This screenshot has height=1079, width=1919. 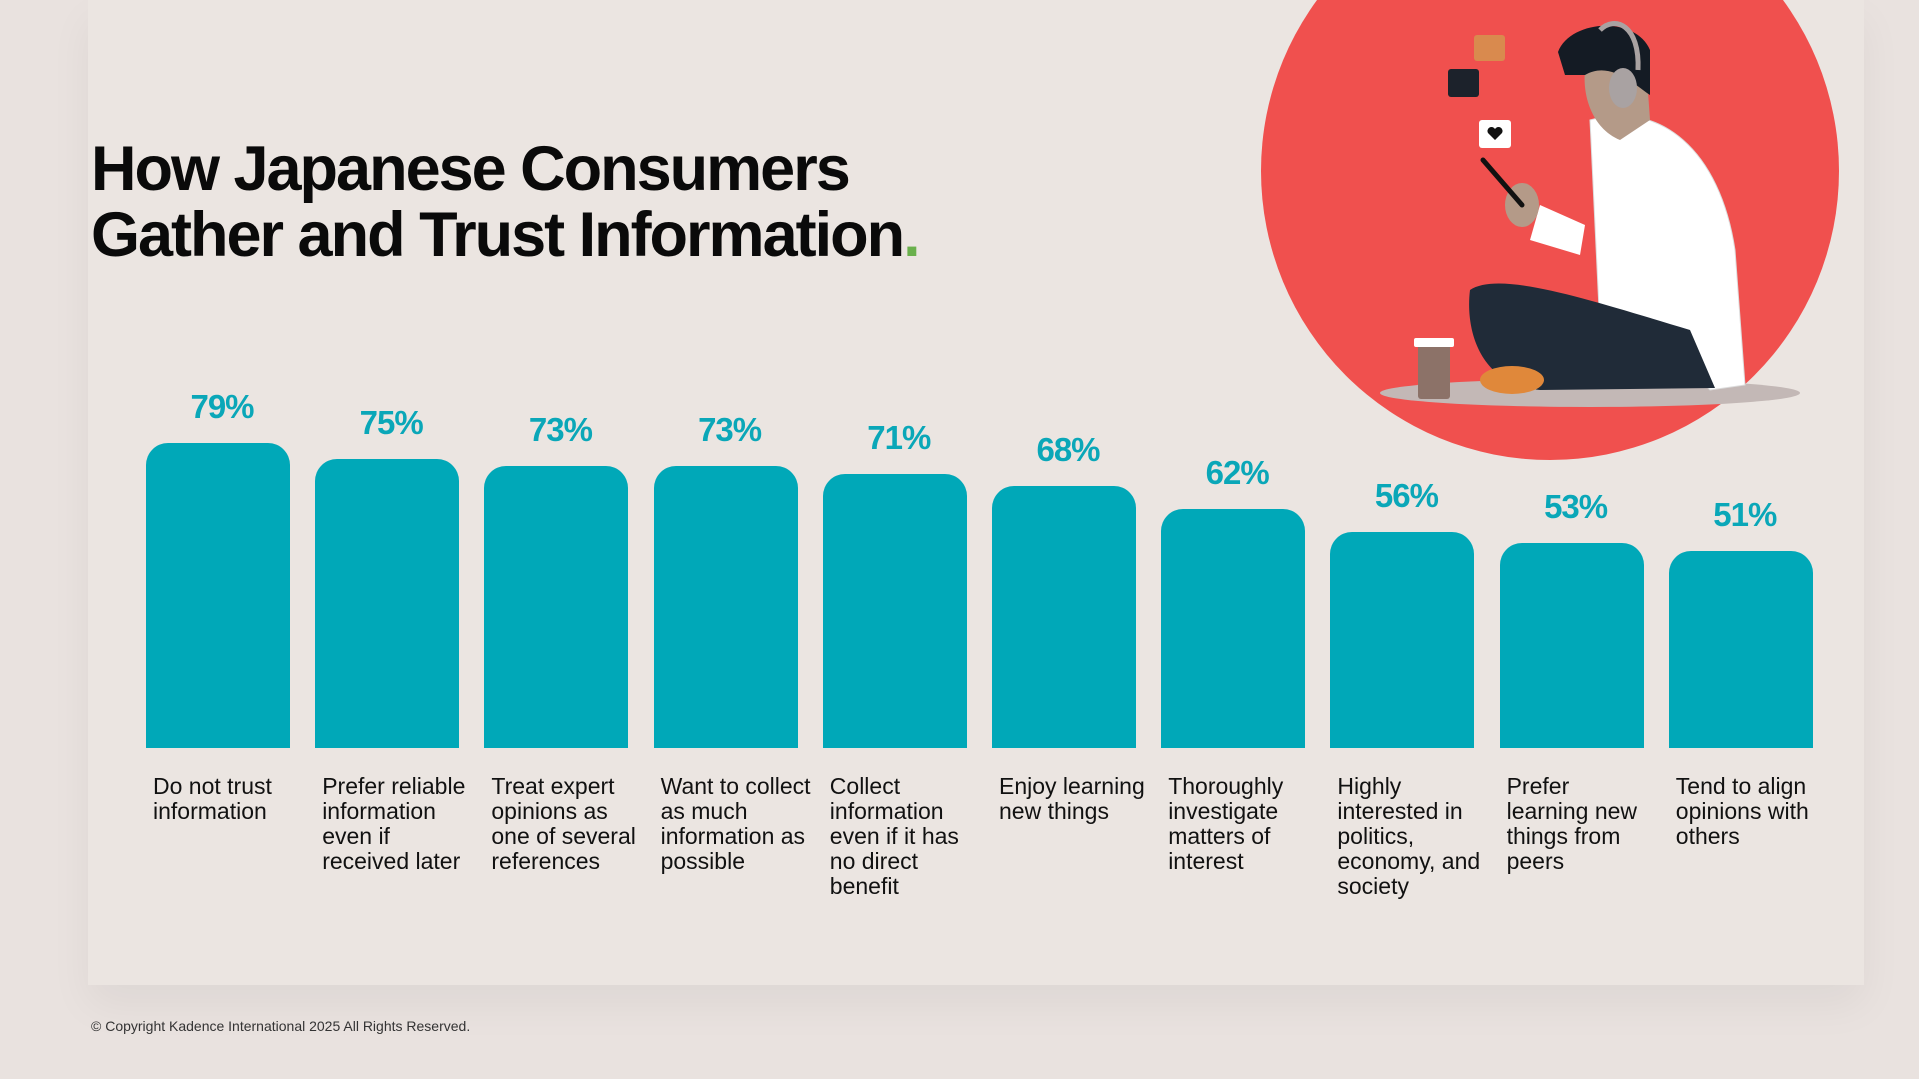 I want to click on title-line-2: Gather and Trust Information, so click(x=498, y=235).